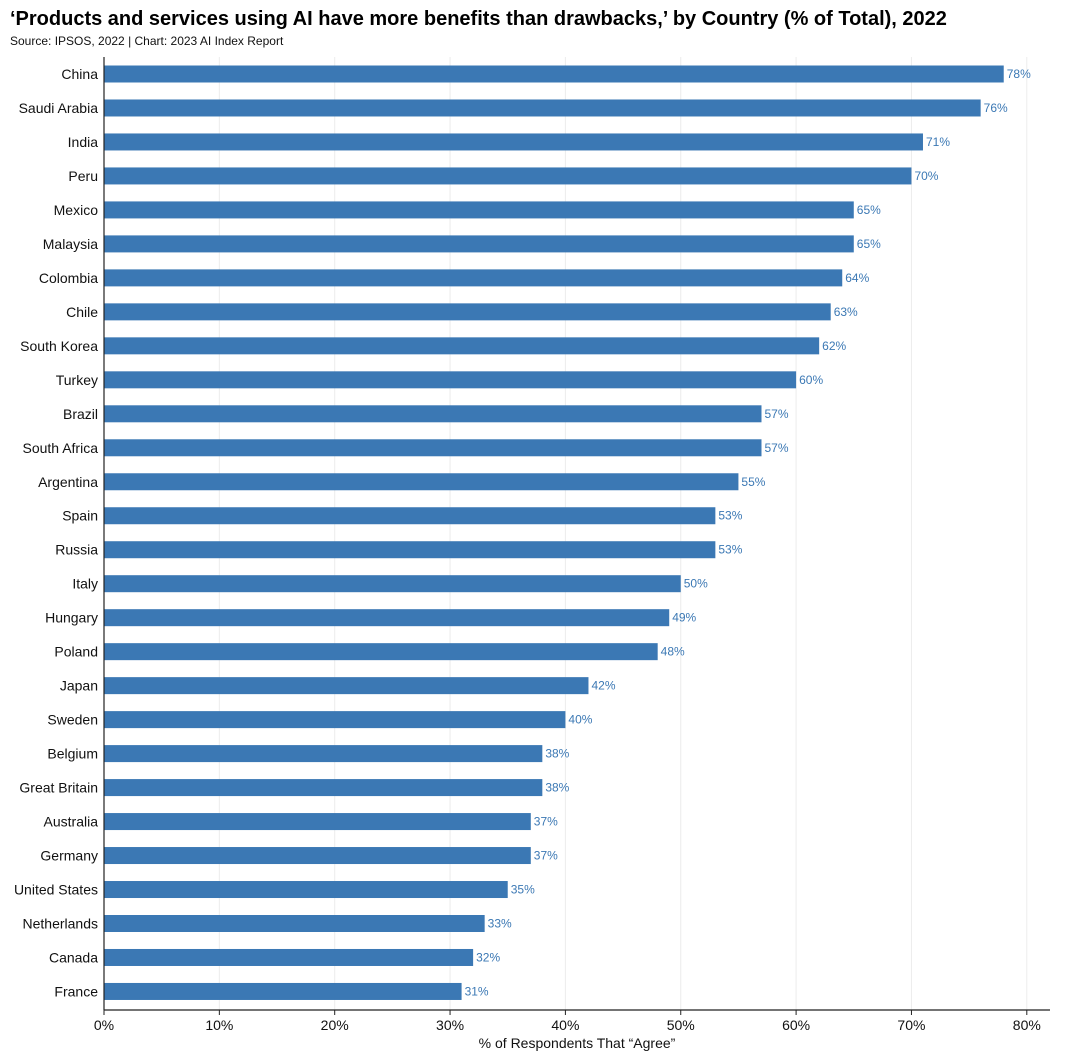 This screenshot has width=1080, height=1057. What do you see at coordinates (1027, 1025) in the screenshot?
I see `x-tick-label: 80%` at bounding box center [1027, 1025].